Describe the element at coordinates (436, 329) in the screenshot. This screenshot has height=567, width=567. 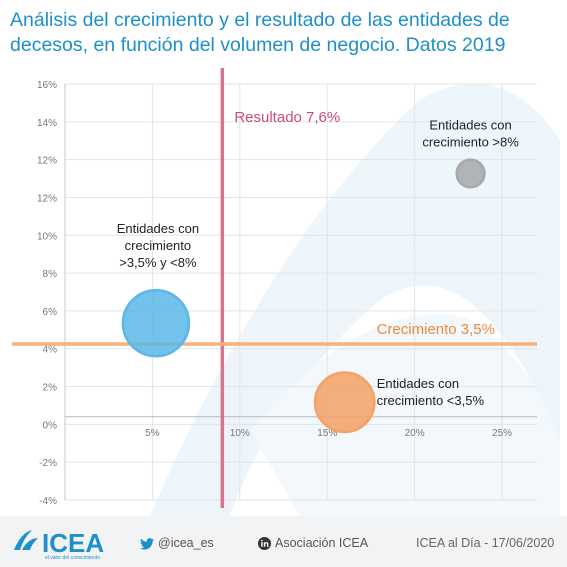
I see `reference-label-crecimiento: Crecimiento 3,5%` at that location.